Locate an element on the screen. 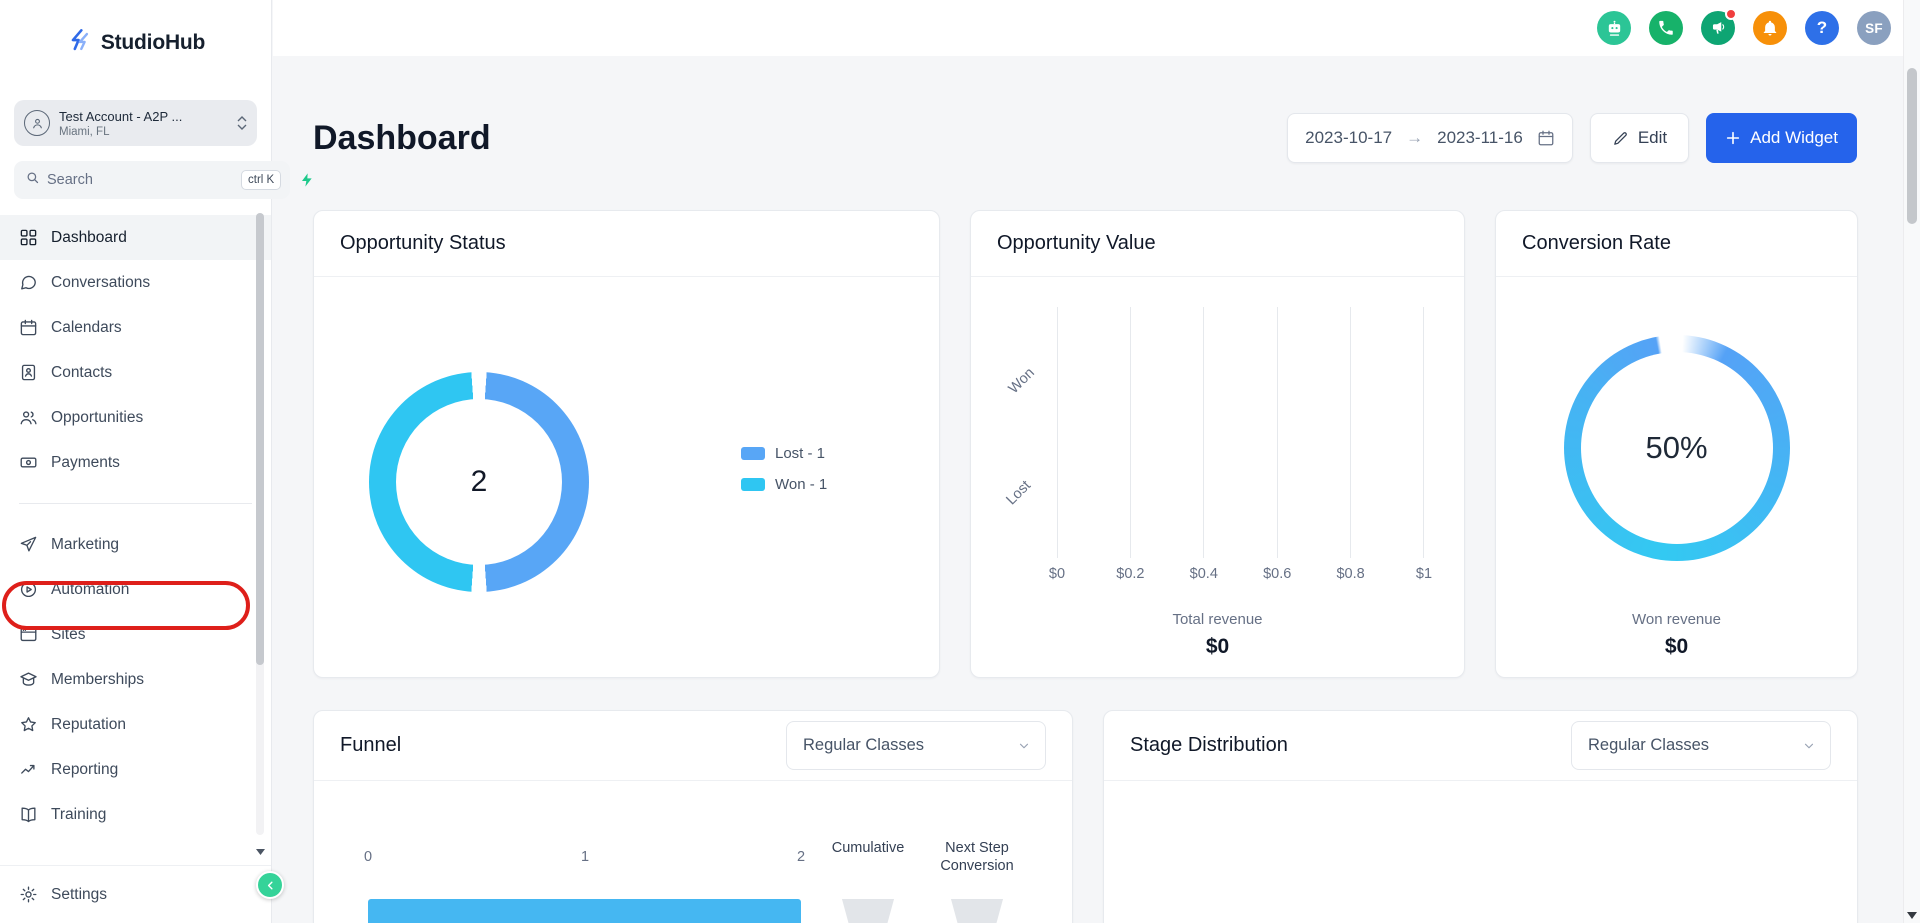  question-mark-icon: ? is located at coordinates (1822, 27).